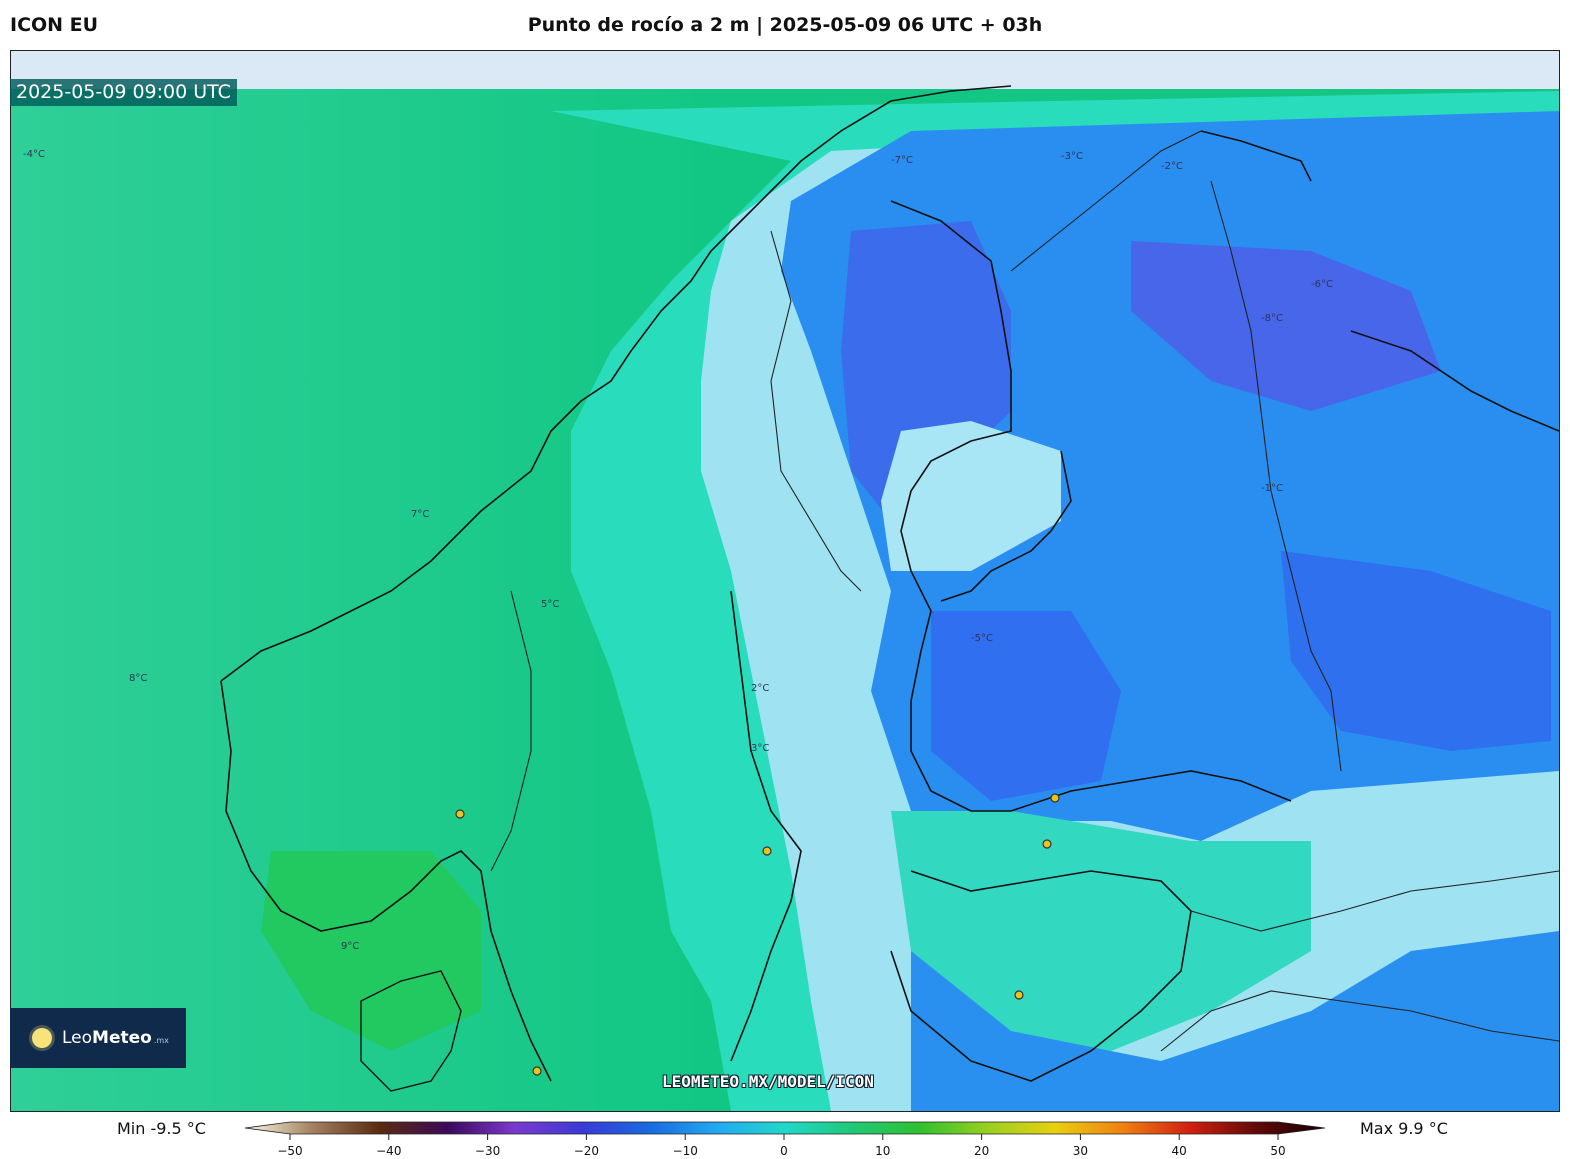 Image resolution: width=1570 pixels, height=1159 pixels. I want to click on city-marker-riga, so click(1019, 995).